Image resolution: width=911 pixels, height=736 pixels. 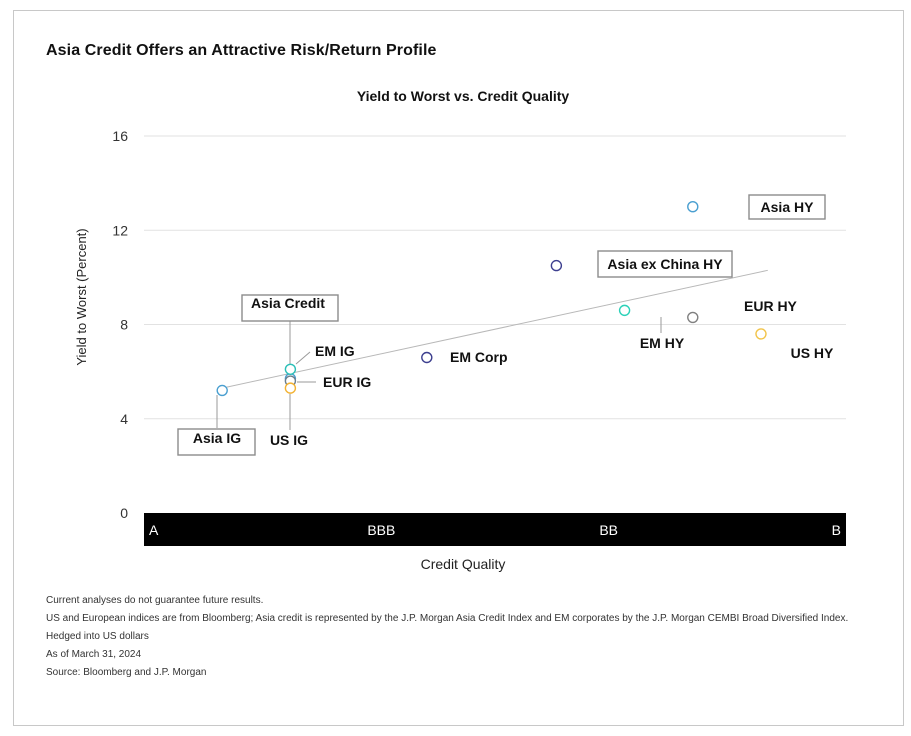 I want to click on x-tick-labels: A BBB BB B, so click(x=495, y=530).